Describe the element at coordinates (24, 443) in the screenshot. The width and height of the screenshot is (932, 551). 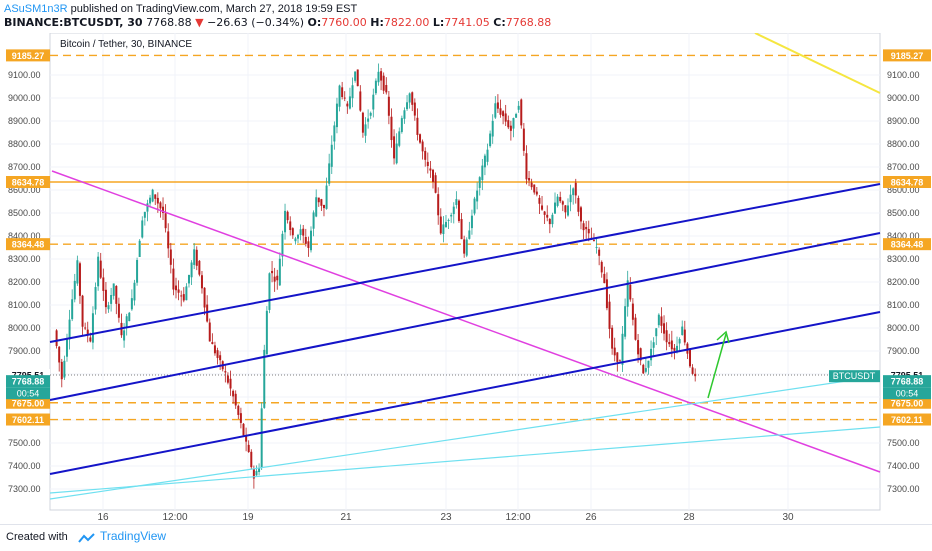
I see `y-tick-label-left: 7500.00` at that location.